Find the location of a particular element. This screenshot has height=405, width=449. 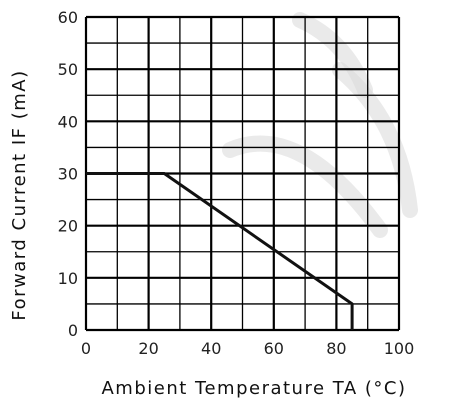

y-tick-label: 20 is located at coordinates (68, 226).